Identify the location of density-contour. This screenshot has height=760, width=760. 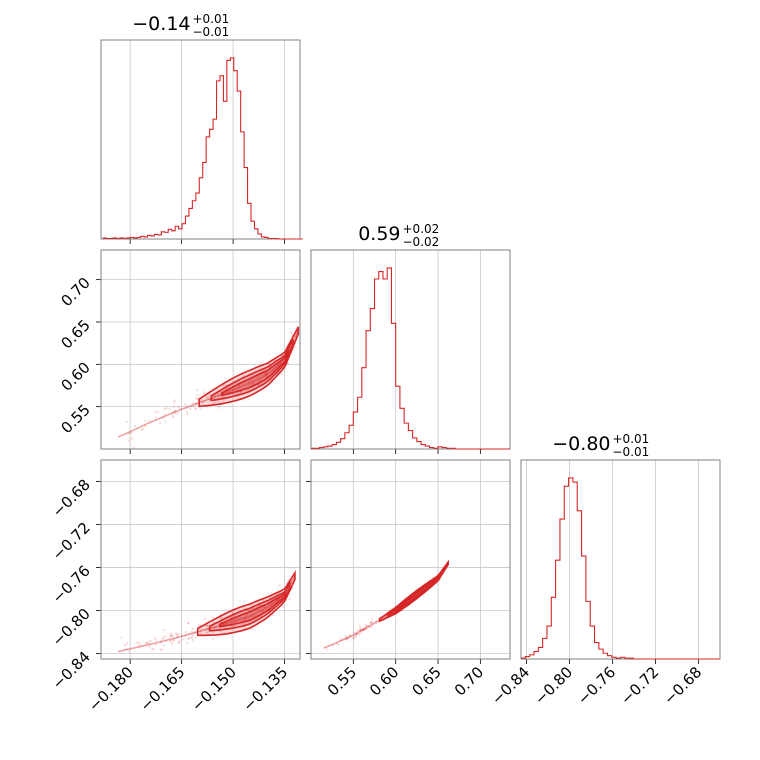
(255, 373).